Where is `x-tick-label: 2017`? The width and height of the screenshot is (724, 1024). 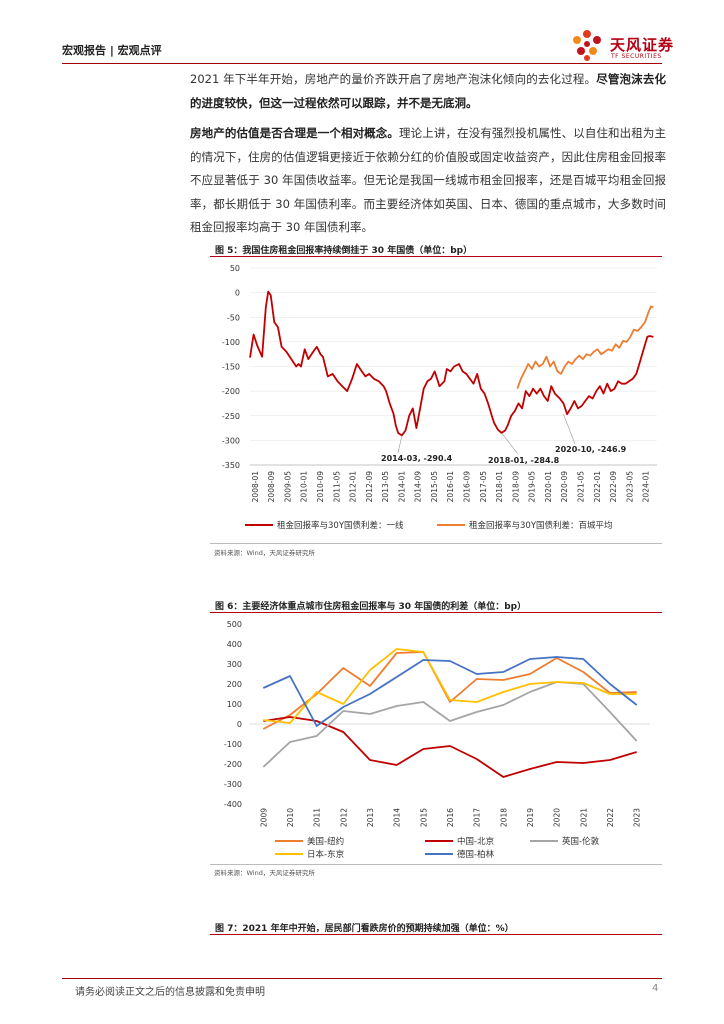
x-tick-label: 2017 is located at coordinates (477, 817).